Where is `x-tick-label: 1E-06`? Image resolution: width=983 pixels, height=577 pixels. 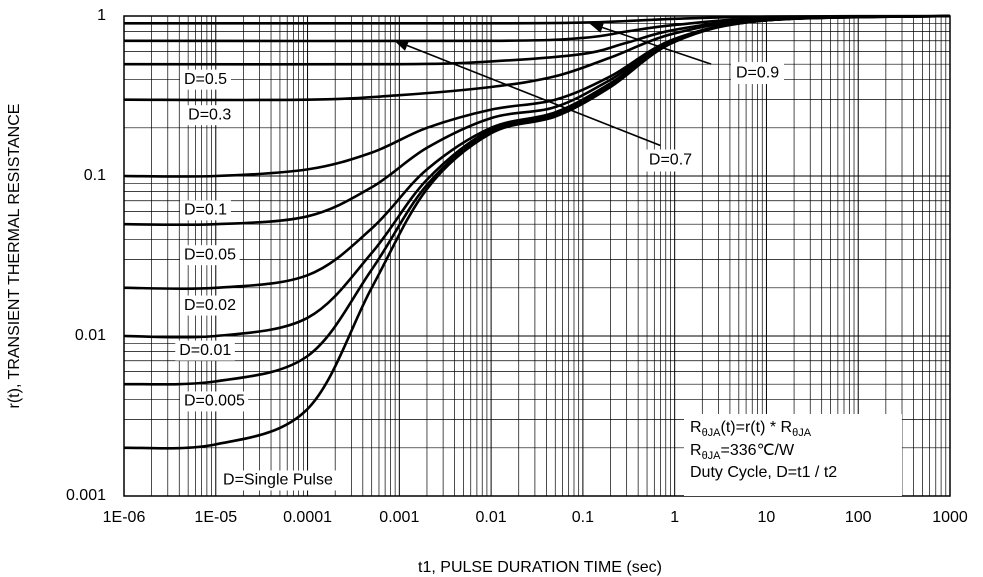
x-tick-label: 1E-06 is located at coordinates (124, 517).